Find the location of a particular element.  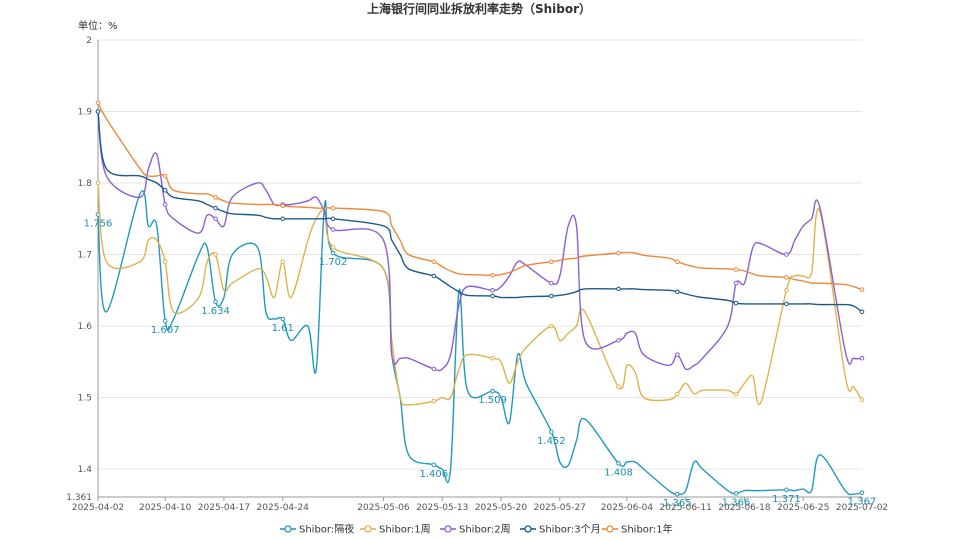

chart-title: 上海银行间同业拆放利率走势（Shibor） is located at coordinates (479, 8).